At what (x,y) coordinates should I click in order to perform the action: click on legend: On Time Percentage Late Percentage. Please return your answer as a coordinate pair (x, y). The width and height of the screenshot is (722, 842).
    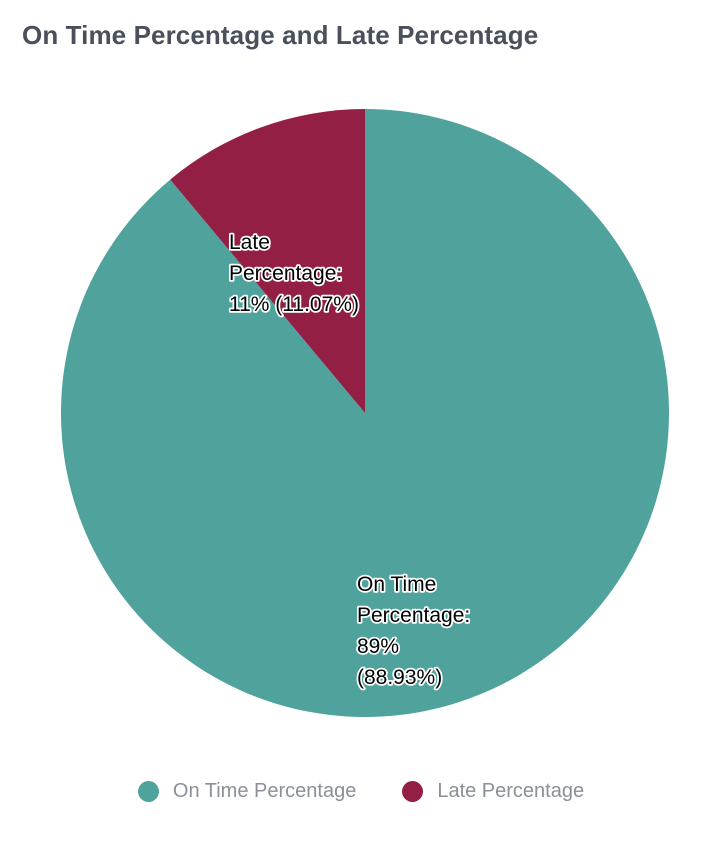
    Looking at the image, I should click on (361, 791).